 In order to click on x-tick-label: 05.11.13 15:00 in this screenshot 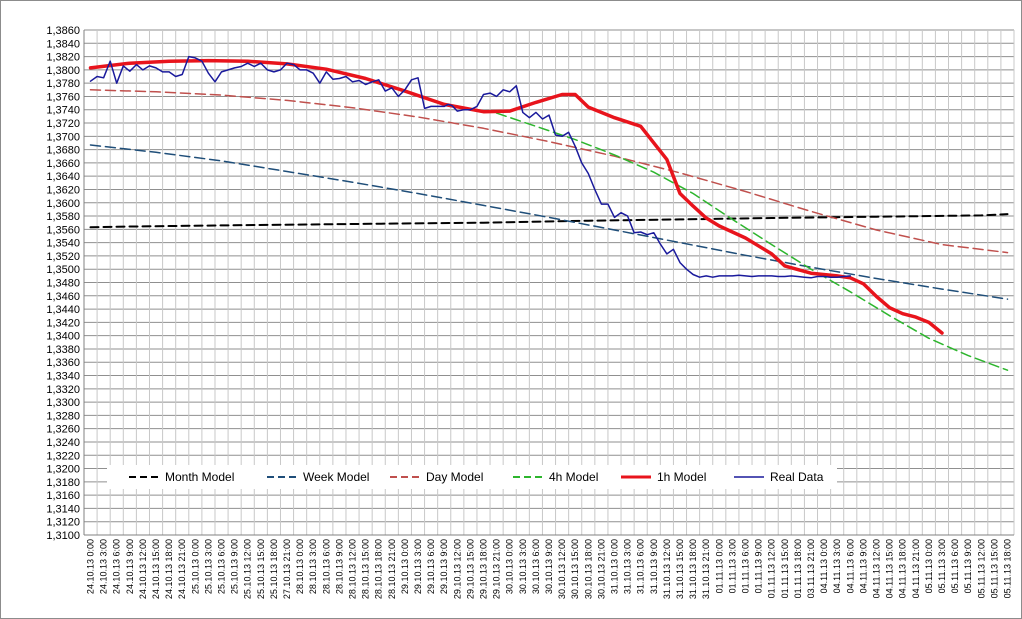, I will do `click(994, 568)`.